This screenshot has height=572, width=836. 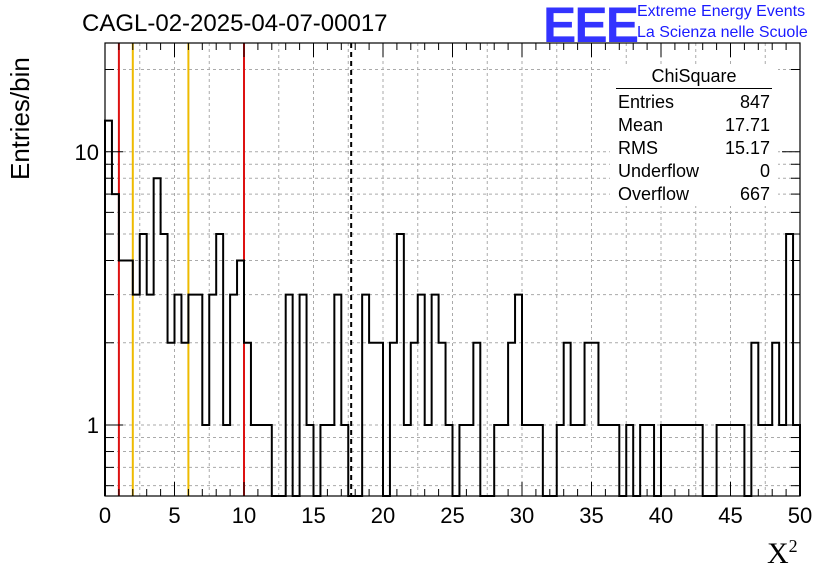 What do you see at coordinates (764, 171) in the screenshot?
I see `stats-value: 0` at bounding box center [764, 171].